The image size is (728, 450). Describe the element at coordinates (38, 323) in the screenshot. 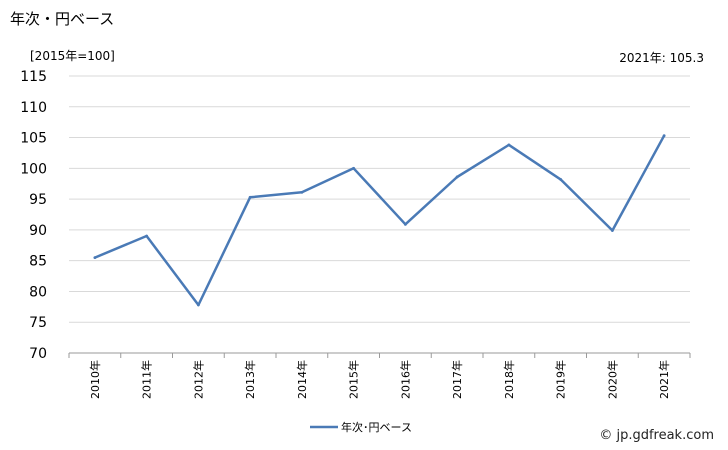

I see `y-tick-label: 75` at that location.